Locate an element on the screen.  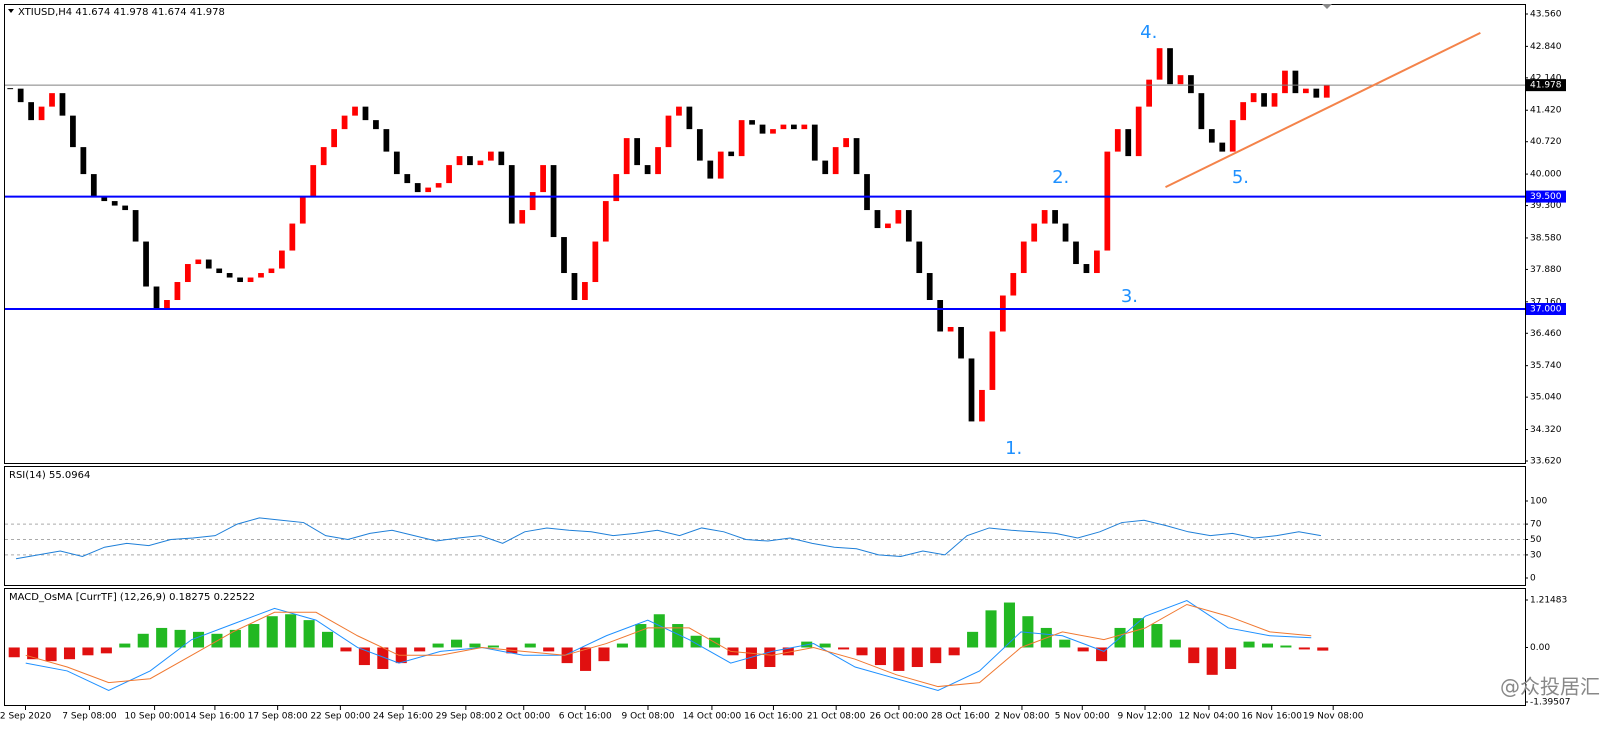
x-tick-label: 21 Oct 08:00 is located at coordinates (836, 717).